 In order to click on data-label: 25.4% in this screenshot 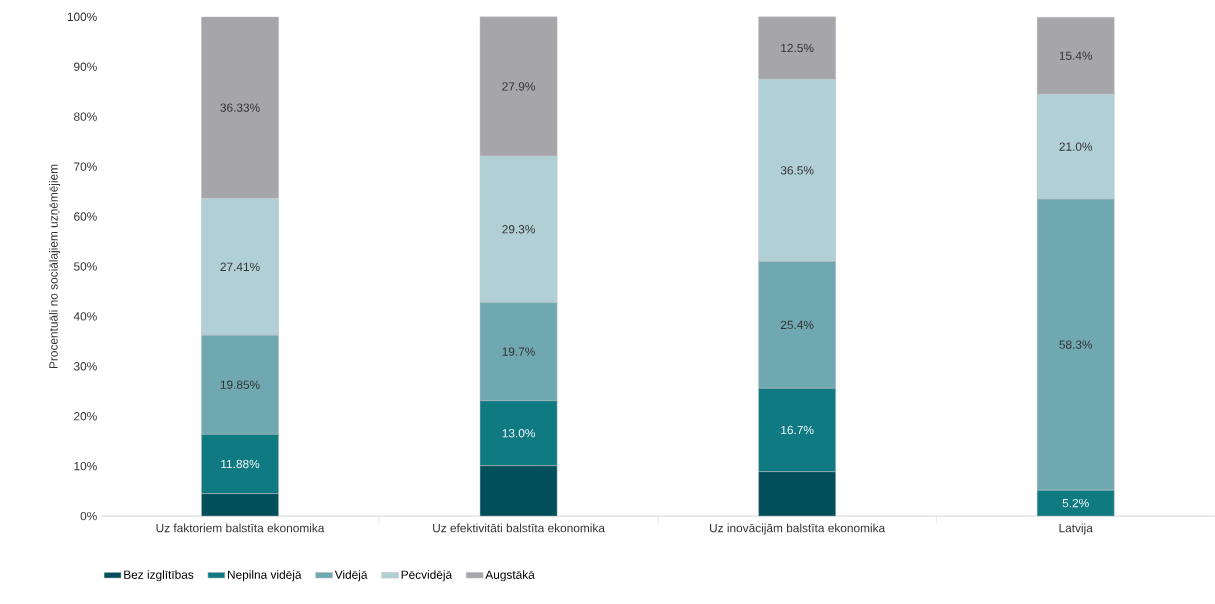, I will do `click(797, 325)`.